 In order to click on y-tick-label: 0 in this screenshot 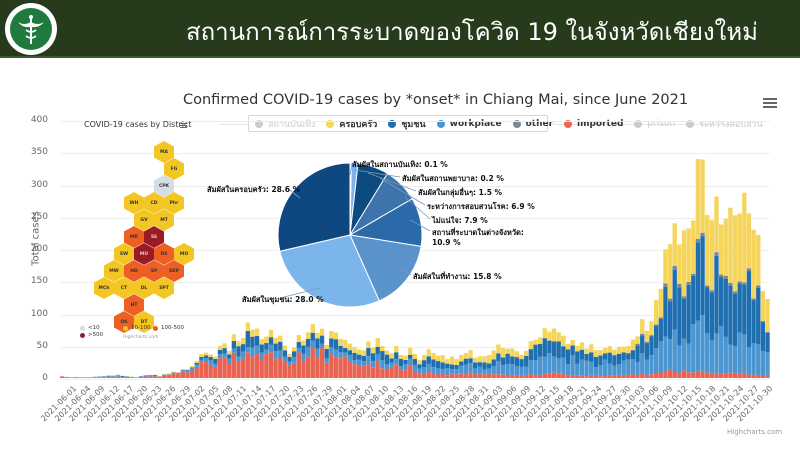, I will do `click(45, 378)`.